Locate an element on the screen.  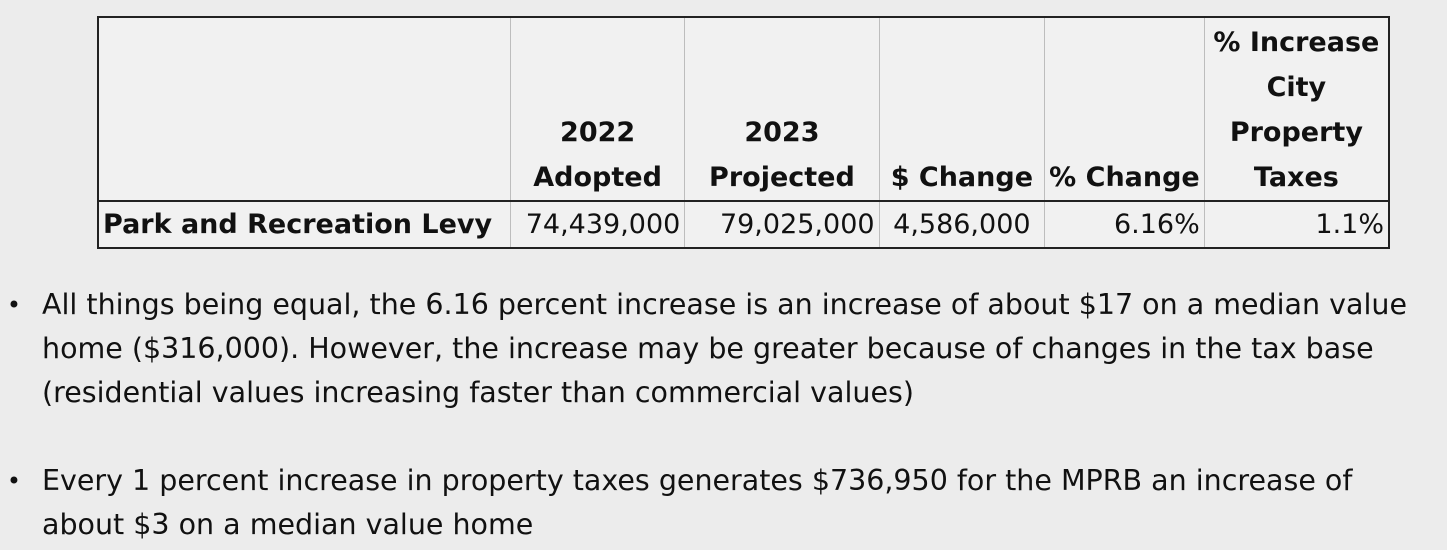
header-line: 2022 is located at coordinates (598, 132).